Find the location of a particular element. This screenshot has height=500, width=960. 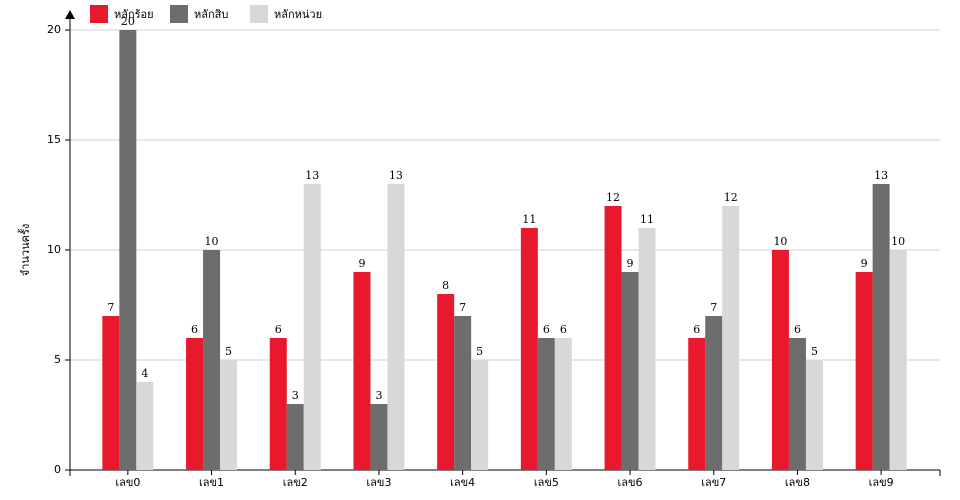

legend-label: หลักร้อย is located at coordinates (134, 14).